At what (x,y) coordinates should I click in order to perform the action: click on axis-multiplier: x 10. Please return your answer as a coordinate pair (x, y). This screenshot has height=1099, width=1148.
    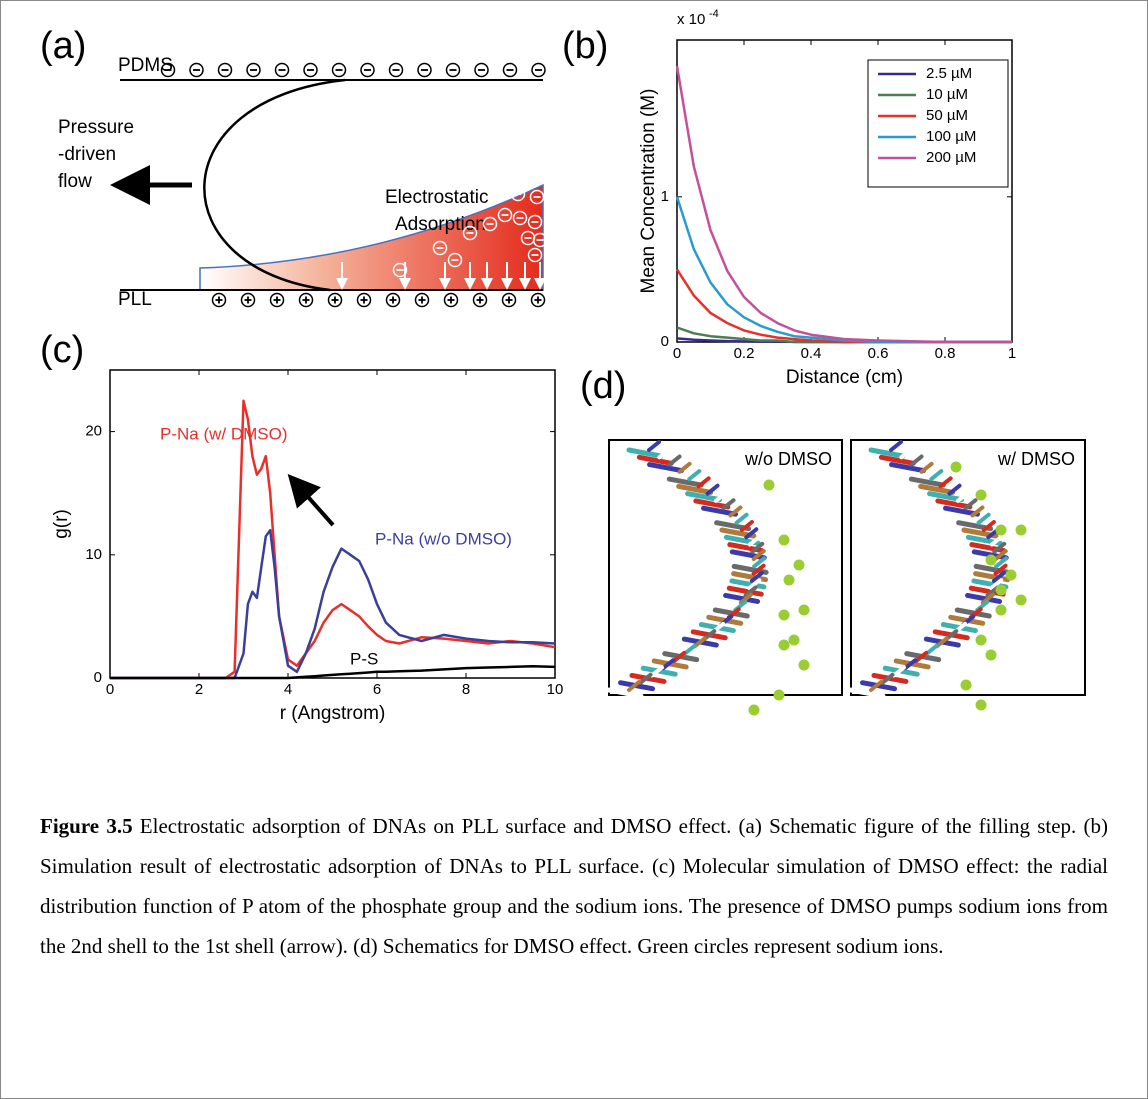
    Looking at the image, I should click on (691, 19).